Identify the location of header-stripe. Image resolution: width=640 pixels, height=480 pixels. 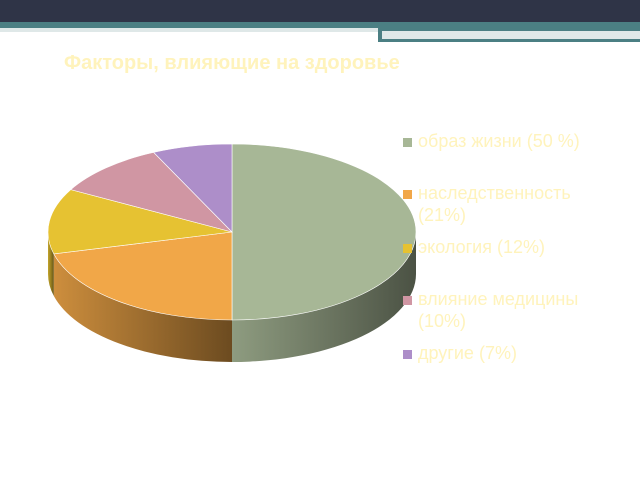
(320, 25).